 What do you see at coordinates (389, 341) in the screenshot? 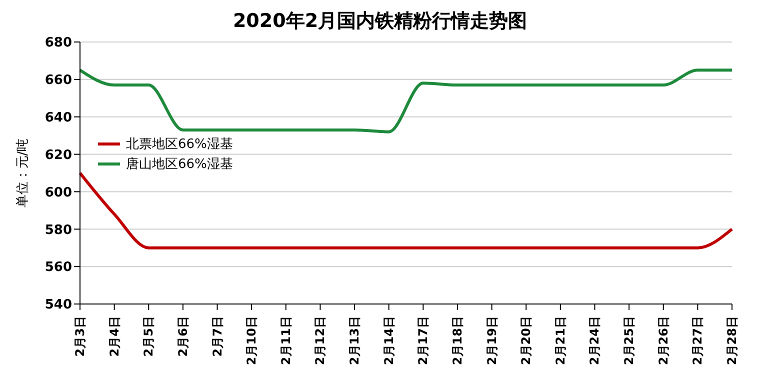
I see `x-tick-label: 2月14日` at bounding box center [389, 341].